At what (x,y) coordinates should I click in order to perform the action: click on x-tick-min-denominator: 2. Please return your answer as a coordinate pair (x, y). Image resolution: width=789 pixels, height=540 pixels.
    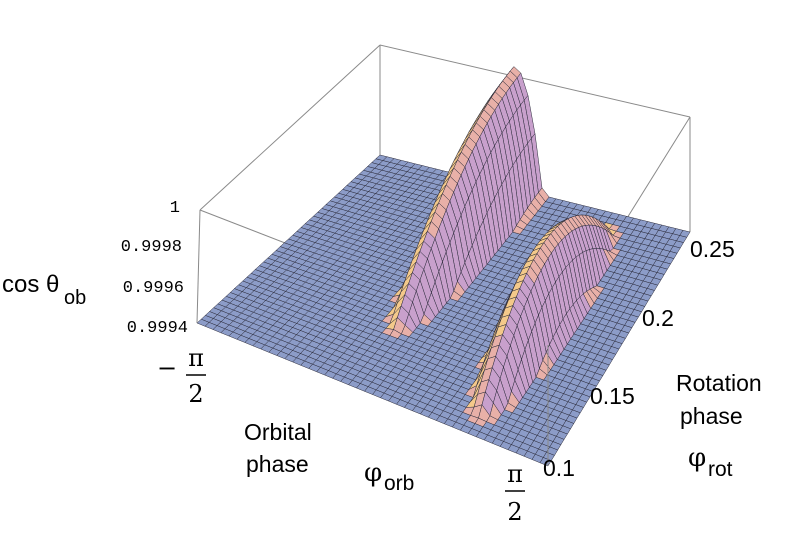
    Looking at the image, I should click on (195, 394).